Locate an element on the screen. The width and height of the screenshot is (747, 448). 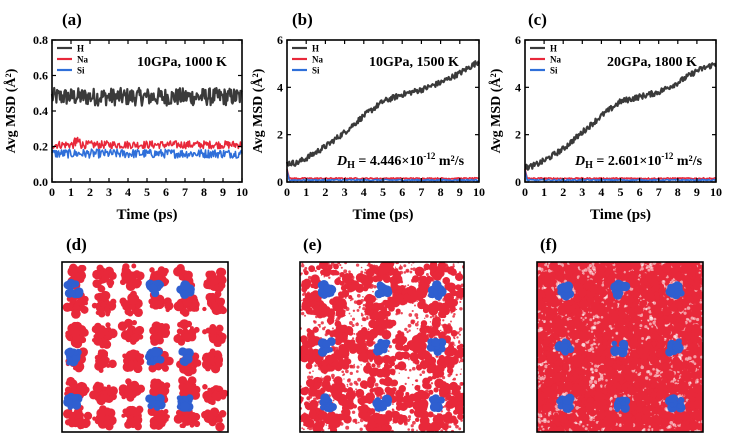
y-tick-label: 6 is located at coordinates (518, 40).